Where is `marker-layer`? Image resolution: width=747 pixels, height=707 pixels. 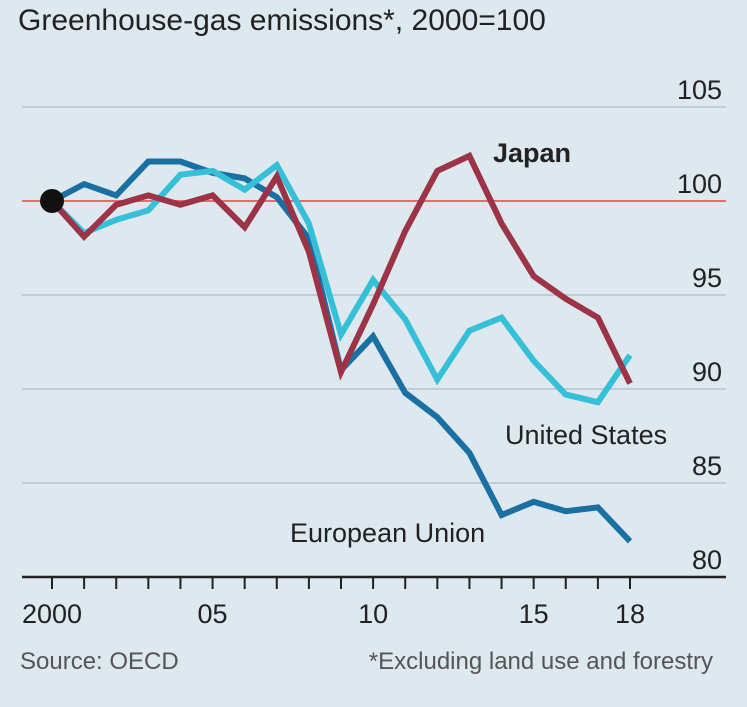 marker-layer is located at coordinates (52, 201).